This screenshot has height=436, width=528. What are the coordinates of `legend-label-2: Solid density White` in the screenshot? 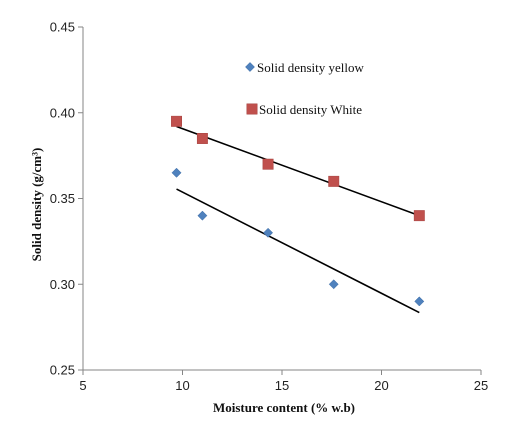 It's located at (310, 109).